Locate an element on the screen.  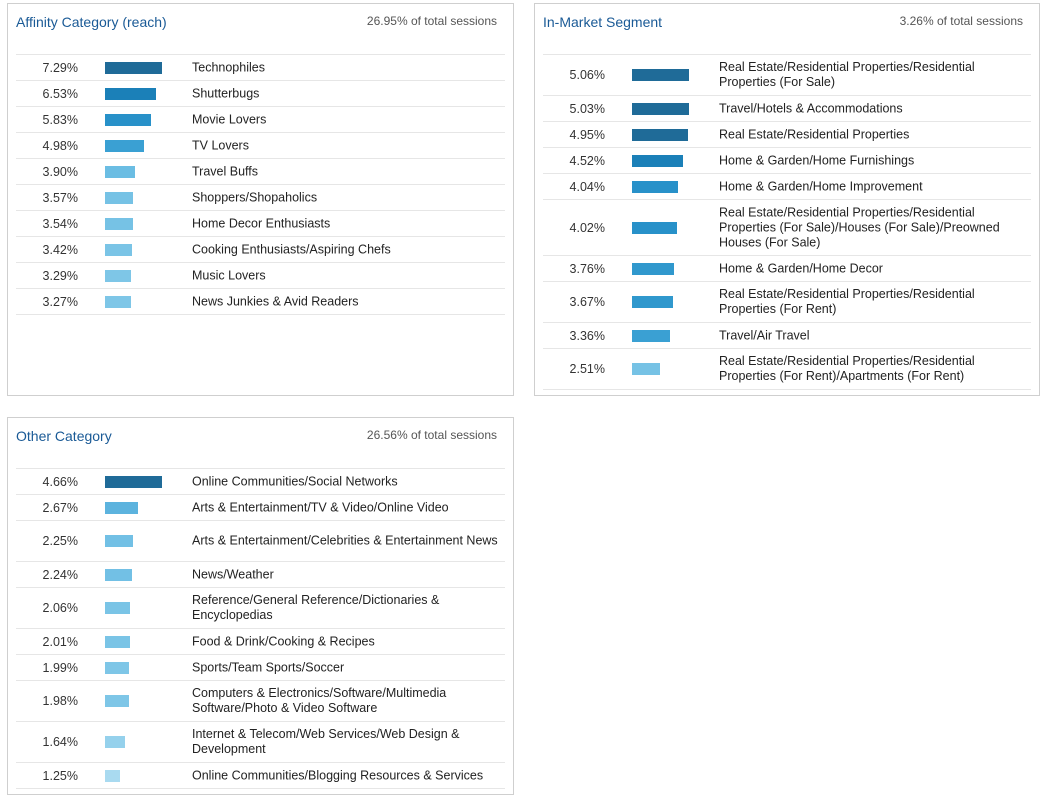
segment-label: Online Communities/Social Networks is located at coordinates (295, 481).